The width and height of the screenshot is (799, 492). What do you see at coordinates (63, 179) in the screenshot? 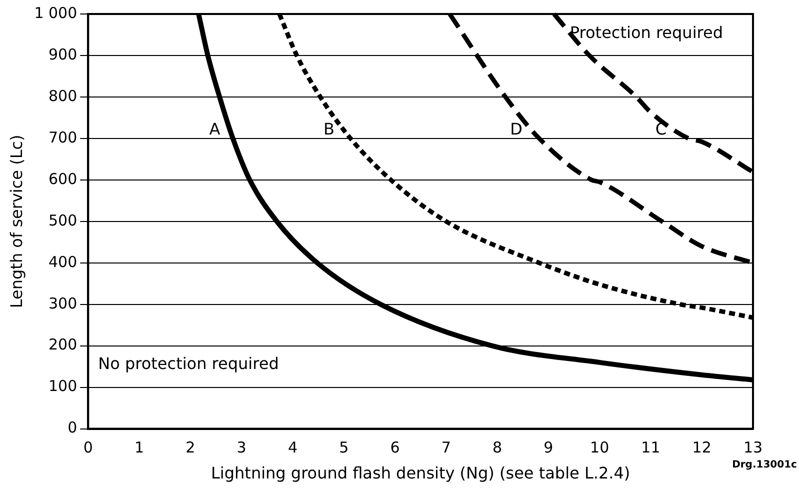
I see `y-tick-label: 600` at bounding box center [63, 179].